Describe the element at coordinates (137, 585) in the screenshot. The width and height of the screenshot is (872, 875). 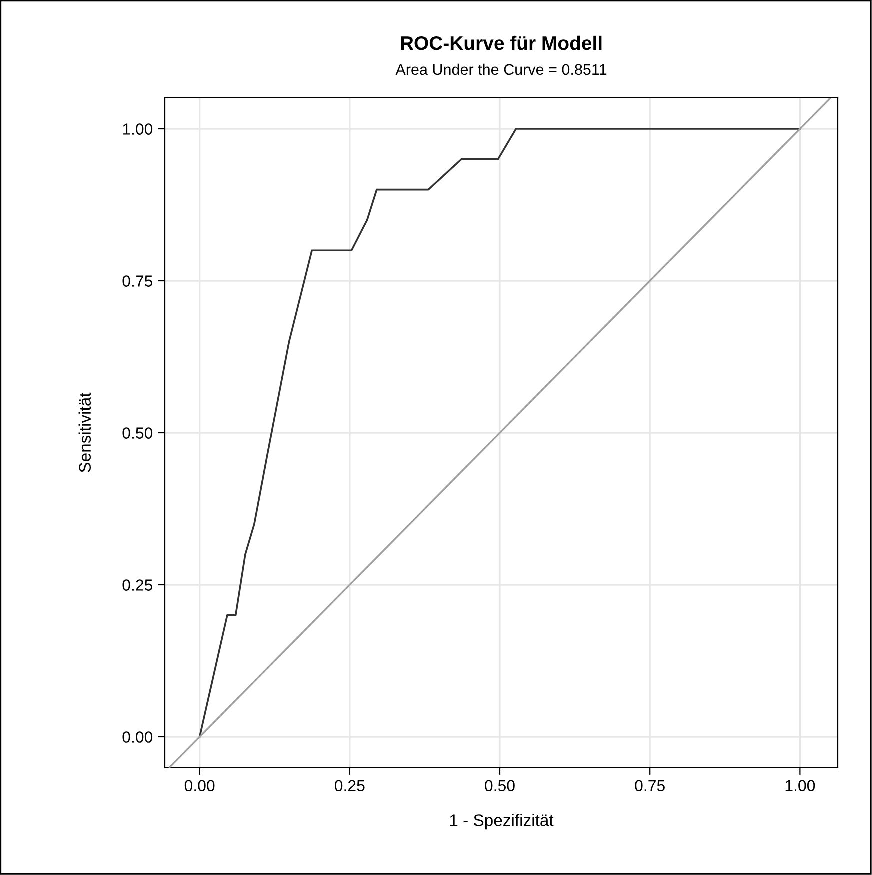
I see `y-tick-label: 0.25` at that location.